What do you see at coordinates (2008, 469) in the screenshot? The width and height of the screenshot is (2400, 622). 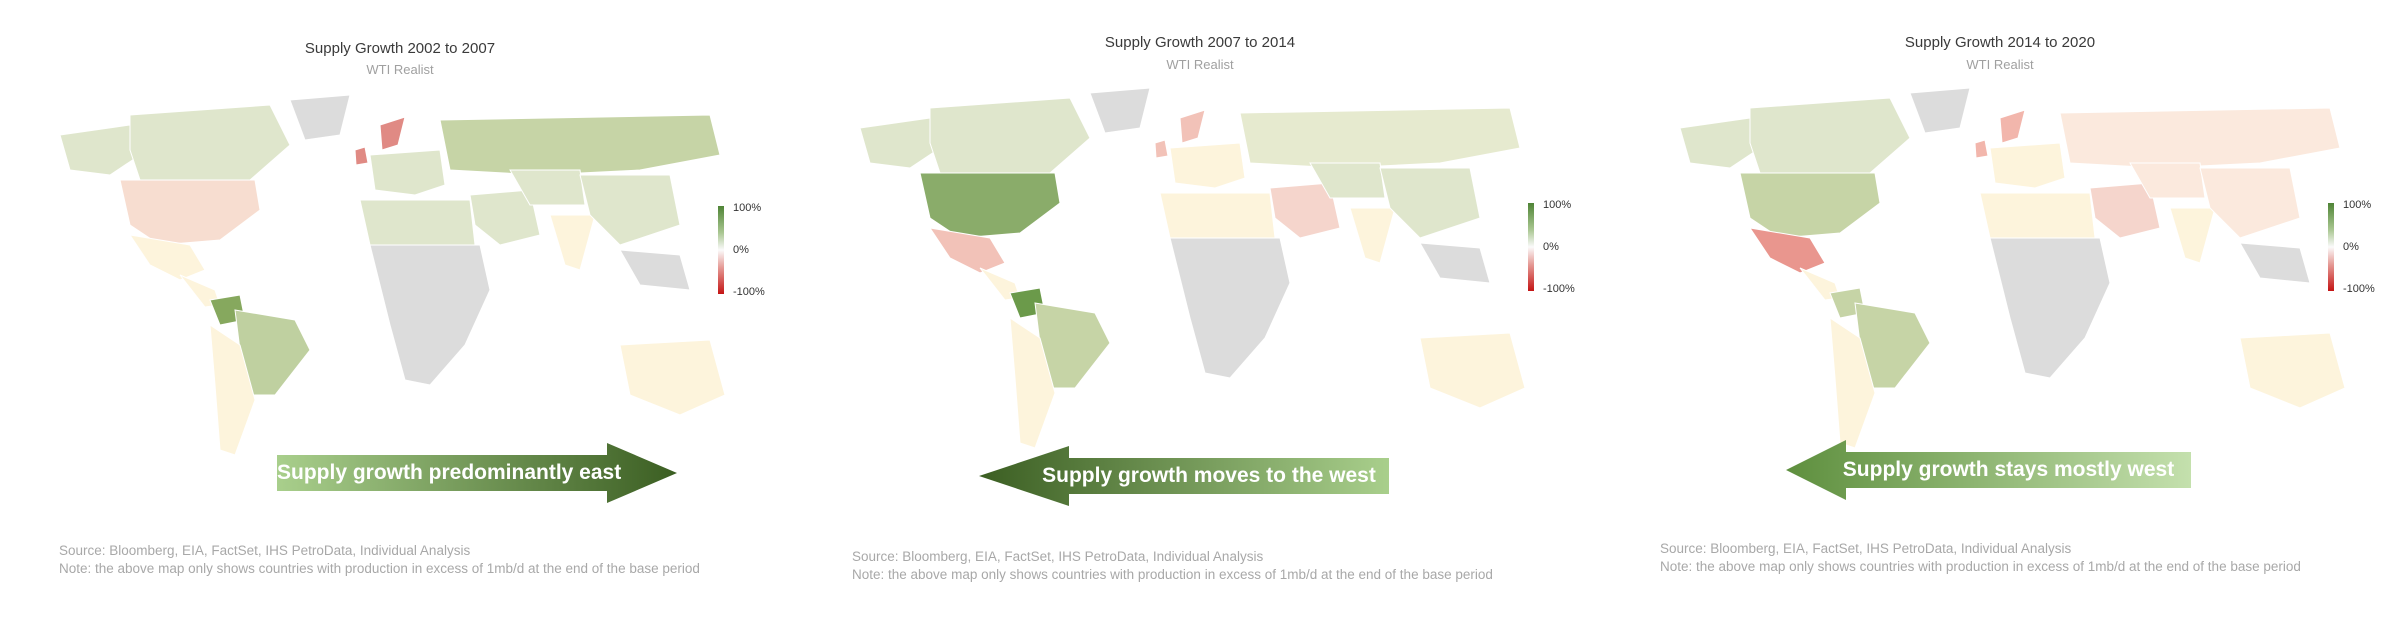 I see `arrow-label: Supply growth stays mostly west` at bounding box center [2008, 469].